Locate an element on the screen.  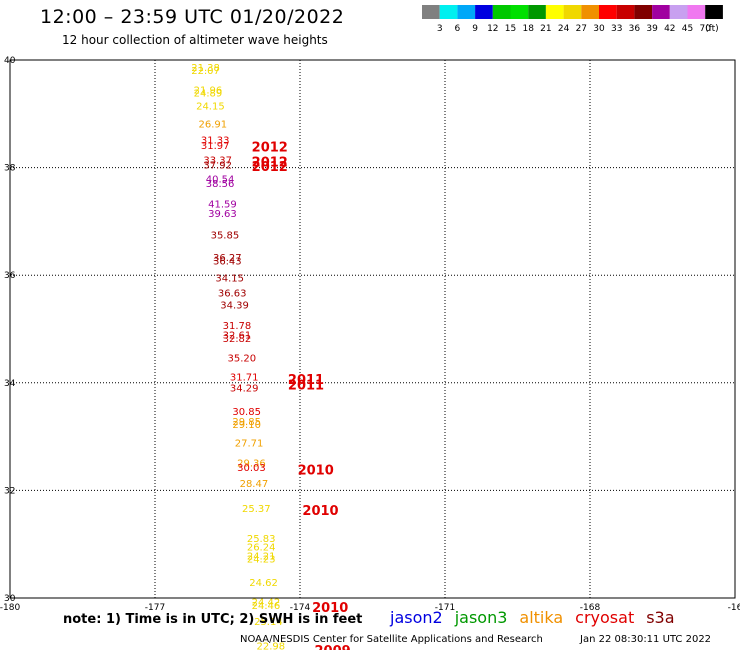
wave-height-label: 24.42 is located at coordinates (266, 603).